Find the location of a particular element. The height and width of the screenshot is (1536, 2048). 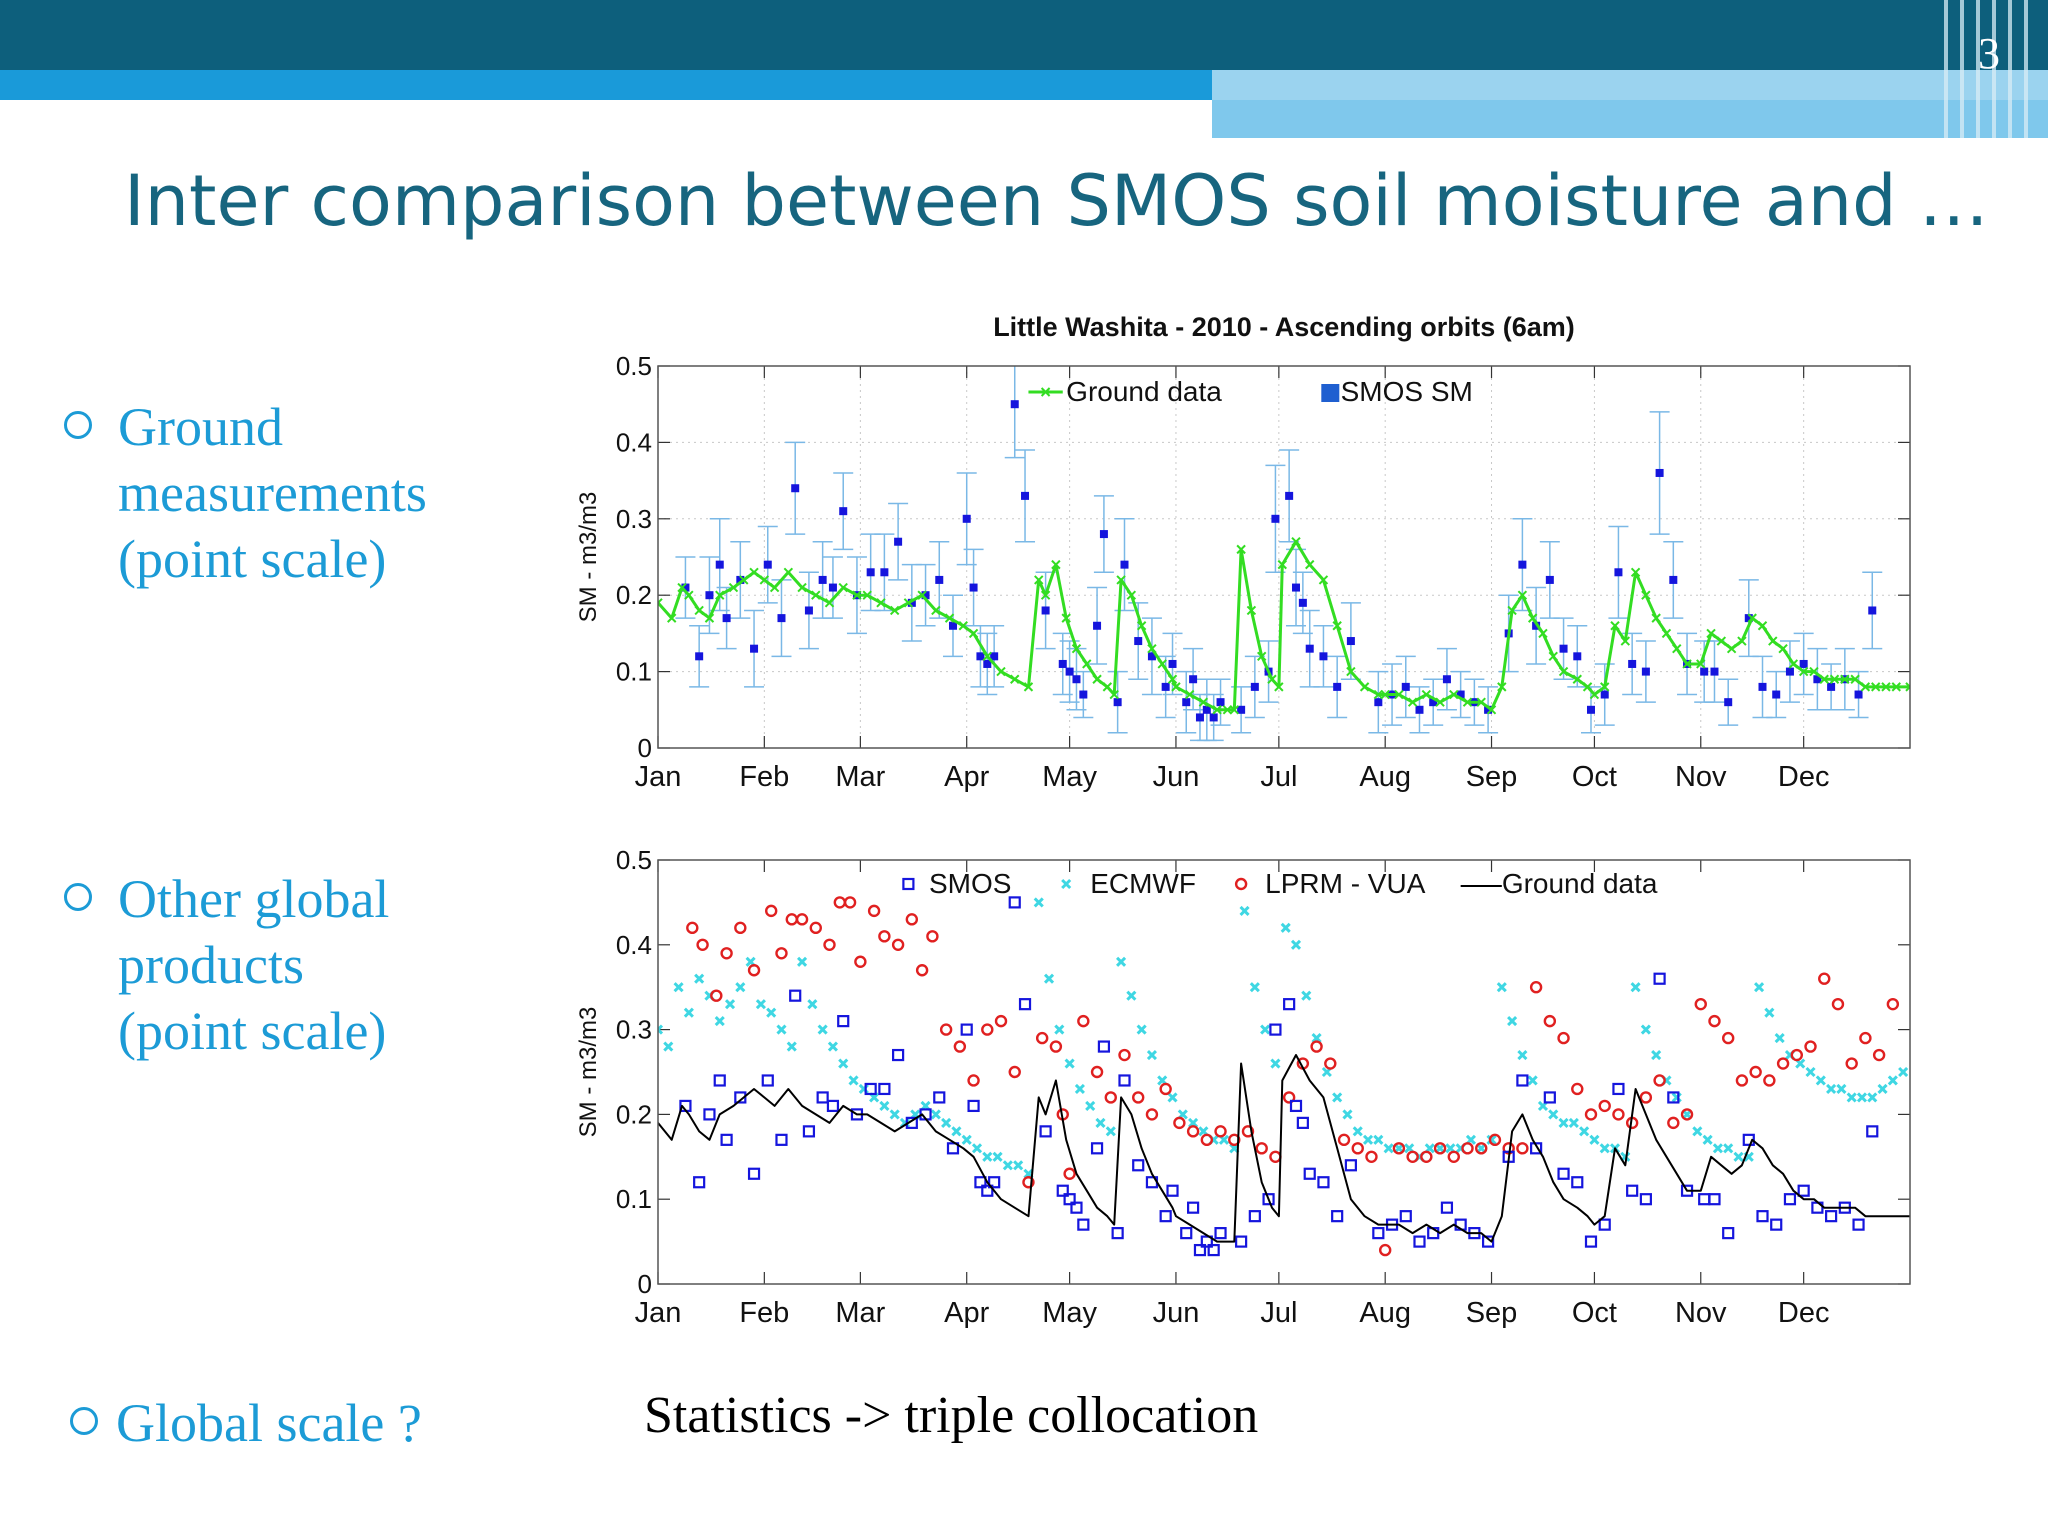

header-stripe is located at coordinates (2026, 69).